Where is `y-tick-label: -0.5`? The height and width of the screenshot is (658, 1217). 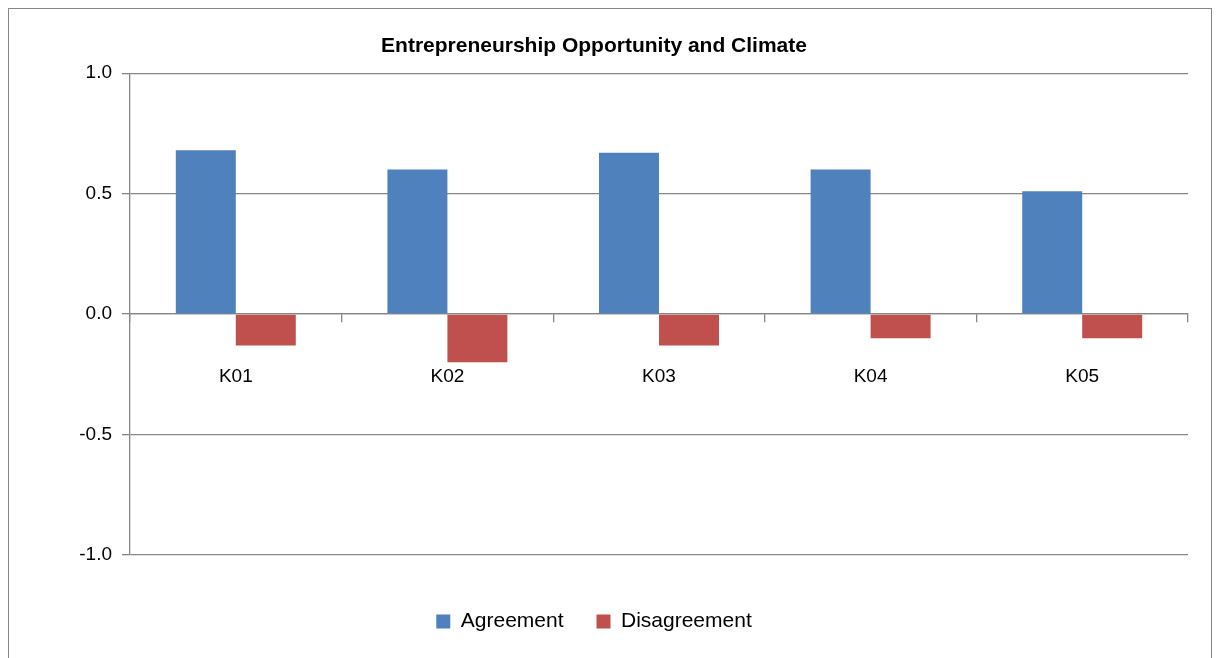 y-tick-label: -0.5 is located at coordinates (95, 433).